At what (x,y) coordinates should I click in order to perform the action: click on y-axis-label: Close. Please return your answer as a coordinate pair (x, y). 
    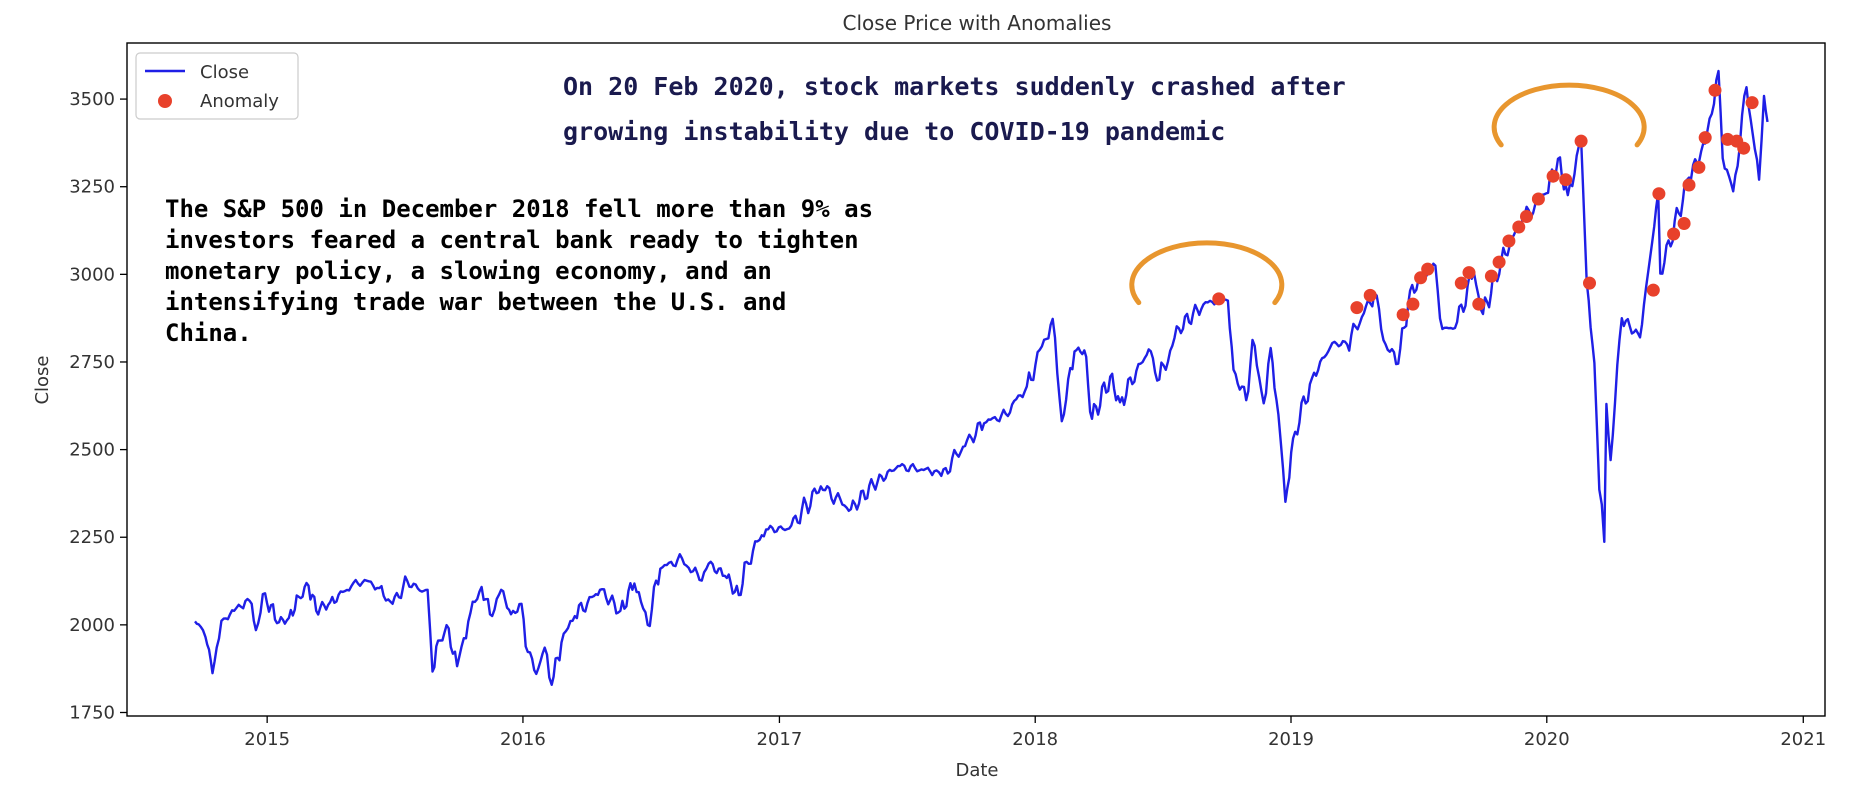
    Looking at the image, I should click on (42, 379).